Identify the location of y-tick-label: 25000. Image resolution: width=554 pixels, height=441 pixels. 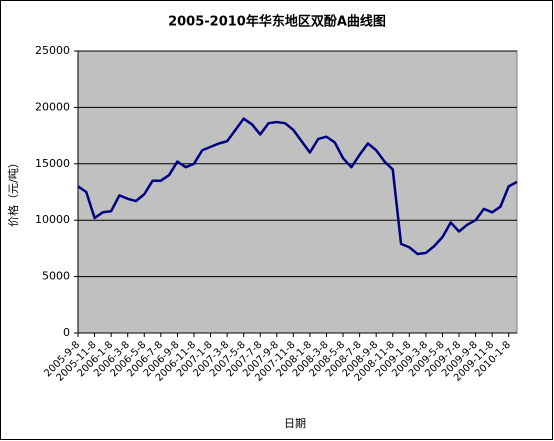
(52, 50).